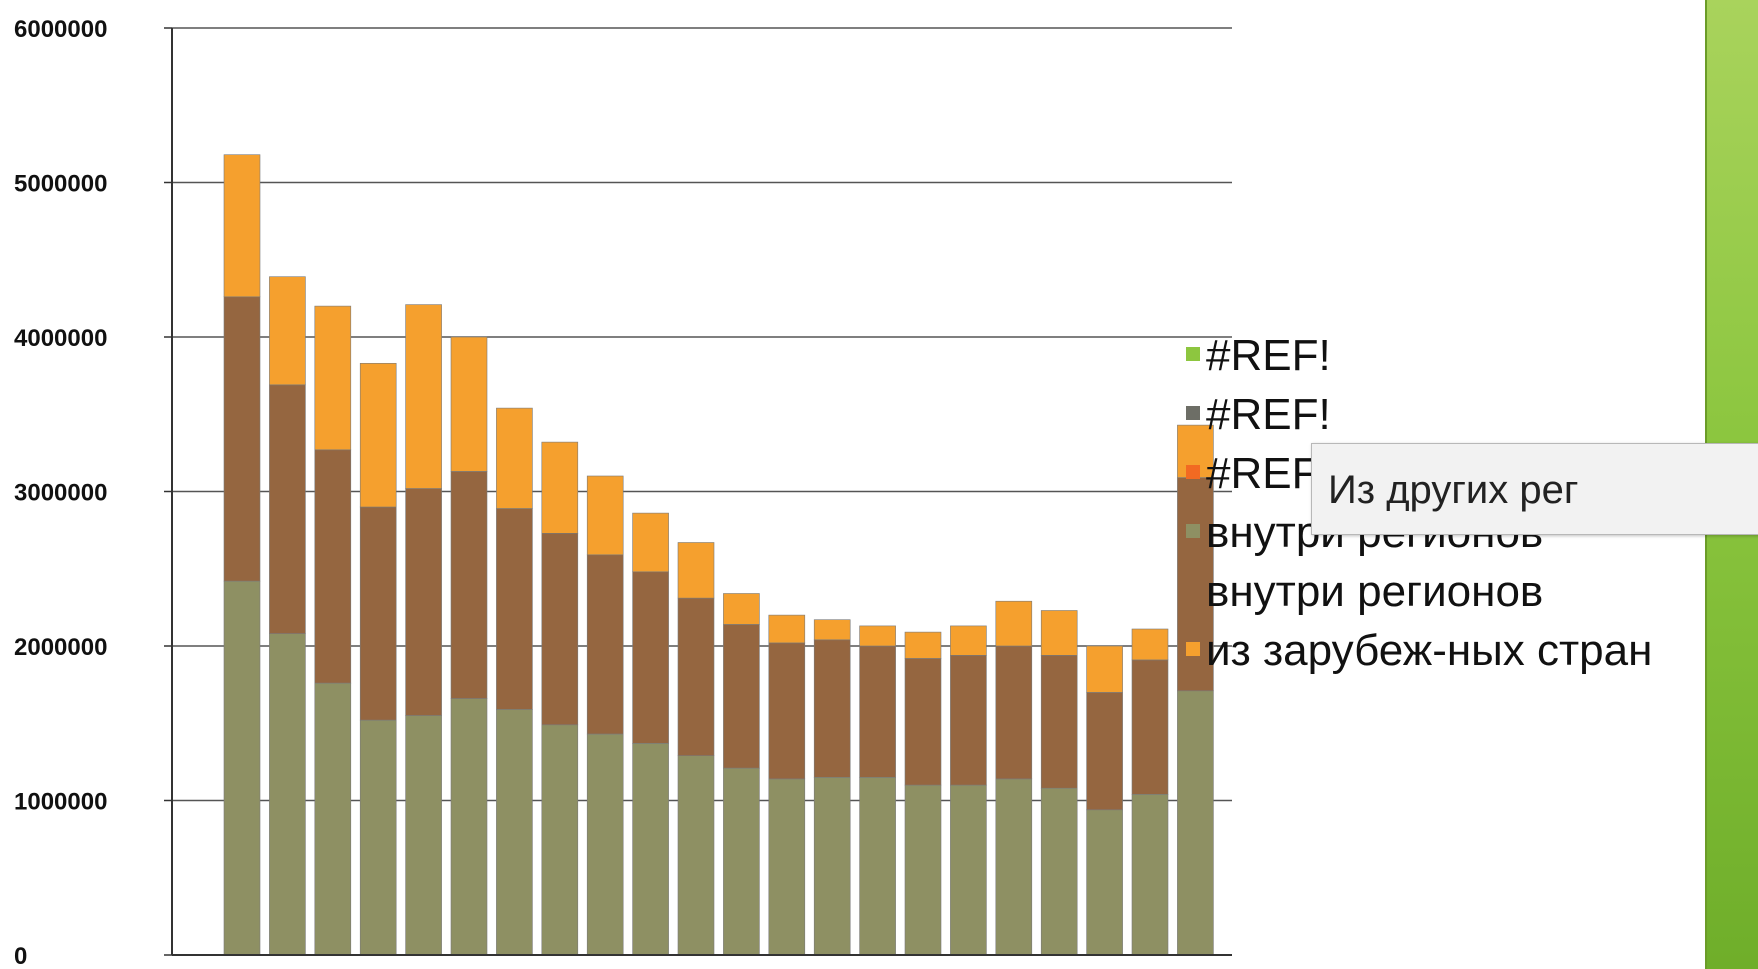 The image size is (1758, 969). Describe the element at coordinates (20, 956) in the screenshot. I see `y-tick-label: 0` at that location.